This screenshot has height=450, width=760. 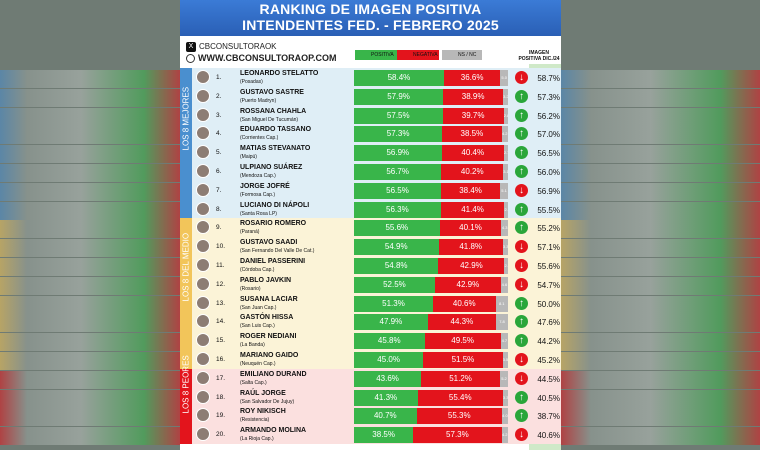 I want to click on previous-value: 50.0%, so click(x=548, y=304).